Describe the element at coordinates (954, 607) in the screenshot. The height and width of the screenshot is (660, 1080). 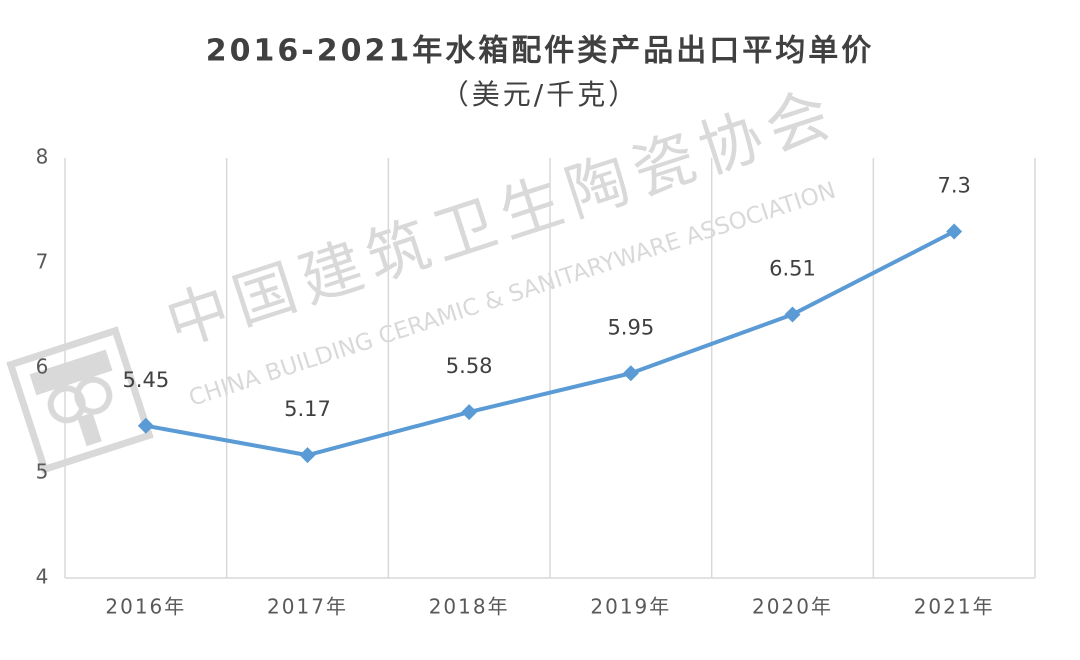
I see `x-tick-label: 2021年` at that location.